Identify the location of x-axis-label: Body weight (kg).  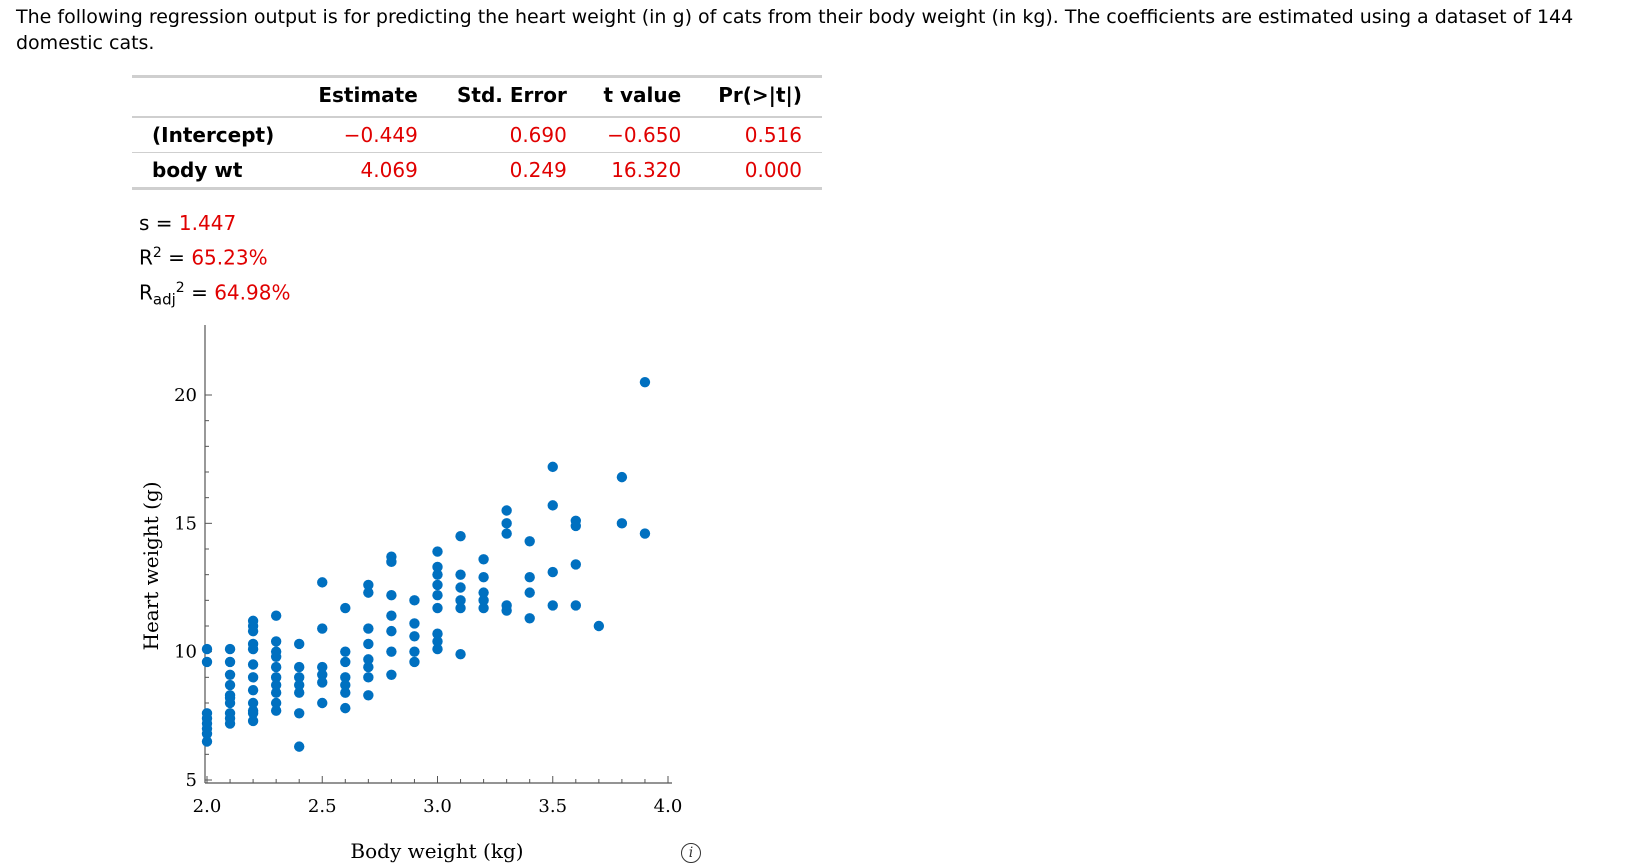
(436, 851).